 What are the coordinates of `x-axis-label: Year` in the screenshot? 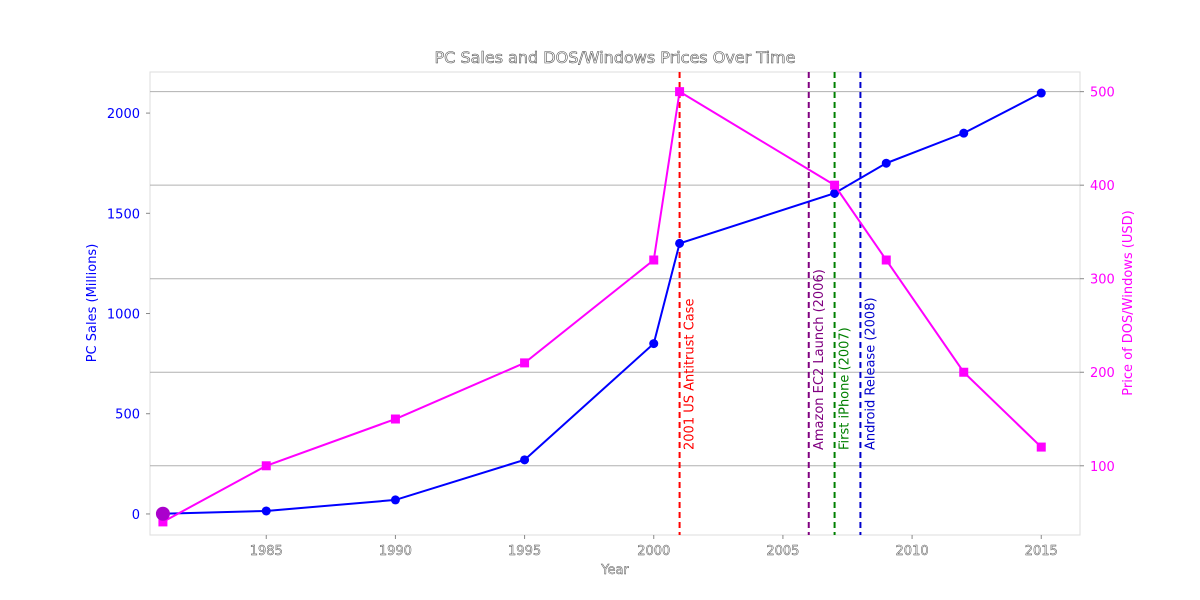 It's located at (614, 570).